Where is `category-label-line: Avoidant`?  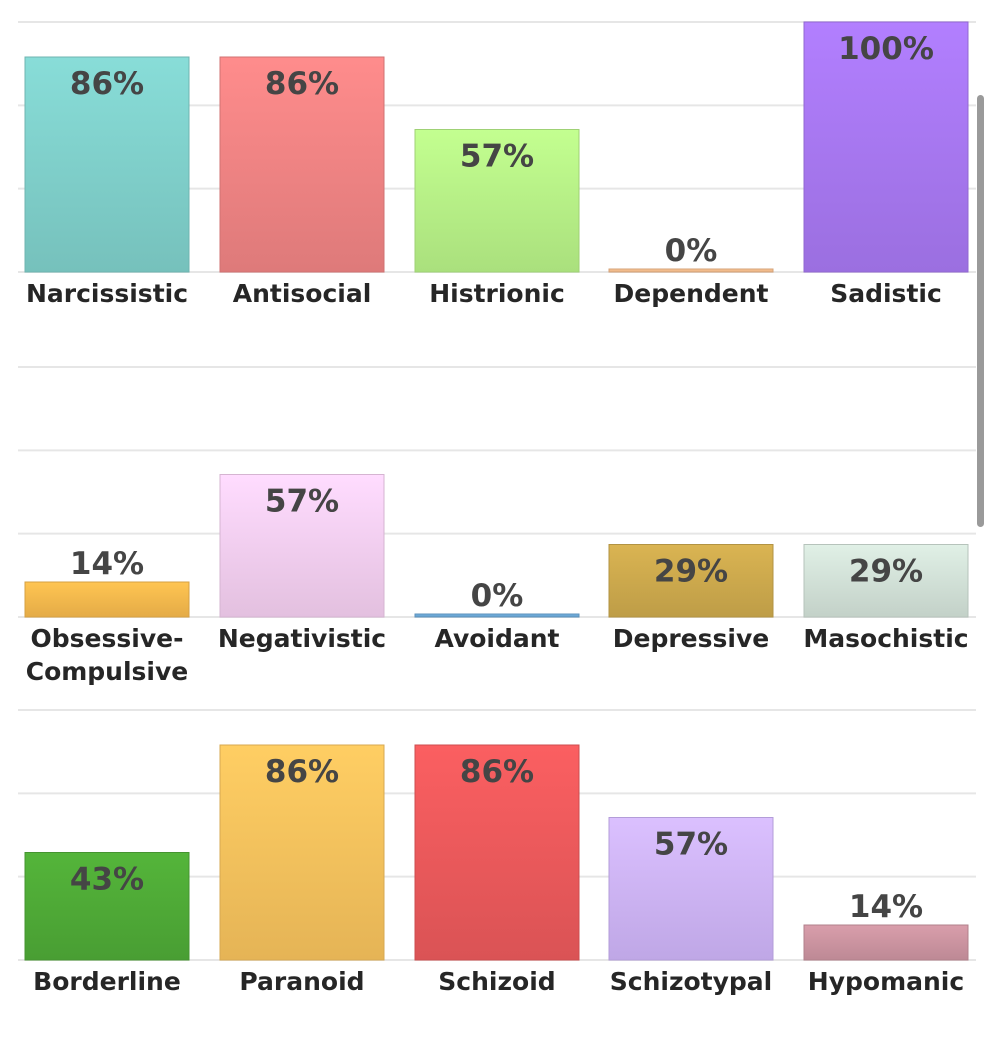
category-label-line: Avoidant is located at coordinates (496, 638).